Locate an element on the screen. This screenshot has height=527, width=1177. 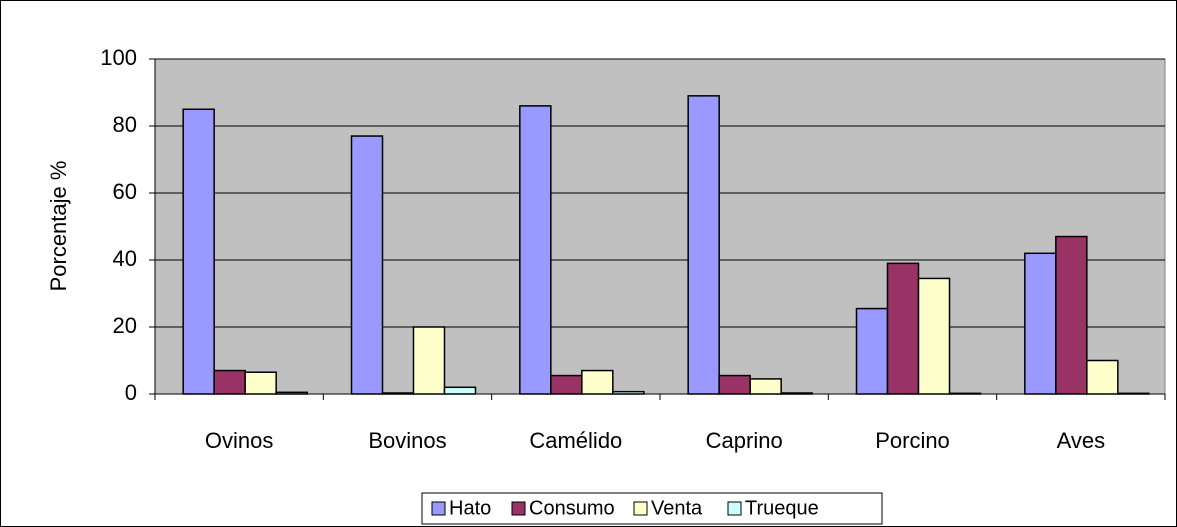
y-axis-label: Porcentaje % is located at coordinates (58, 226).